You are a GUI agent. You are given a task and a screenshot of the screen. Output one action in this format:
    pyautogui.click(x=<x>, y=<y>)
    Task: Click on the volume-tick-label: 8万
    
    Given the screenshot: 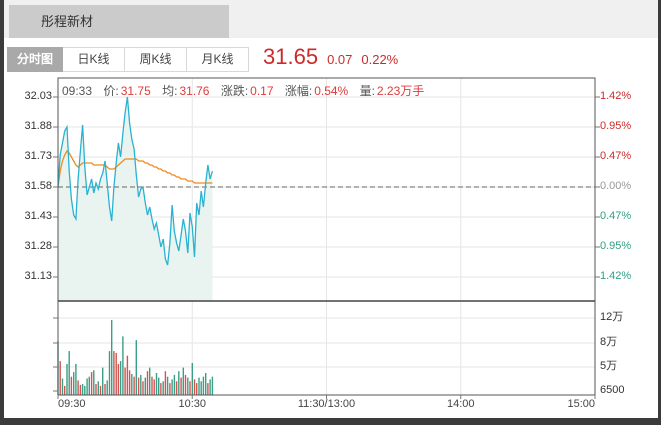 What is the action you would take?
    pyautogui.click(x=609, y=342)
    